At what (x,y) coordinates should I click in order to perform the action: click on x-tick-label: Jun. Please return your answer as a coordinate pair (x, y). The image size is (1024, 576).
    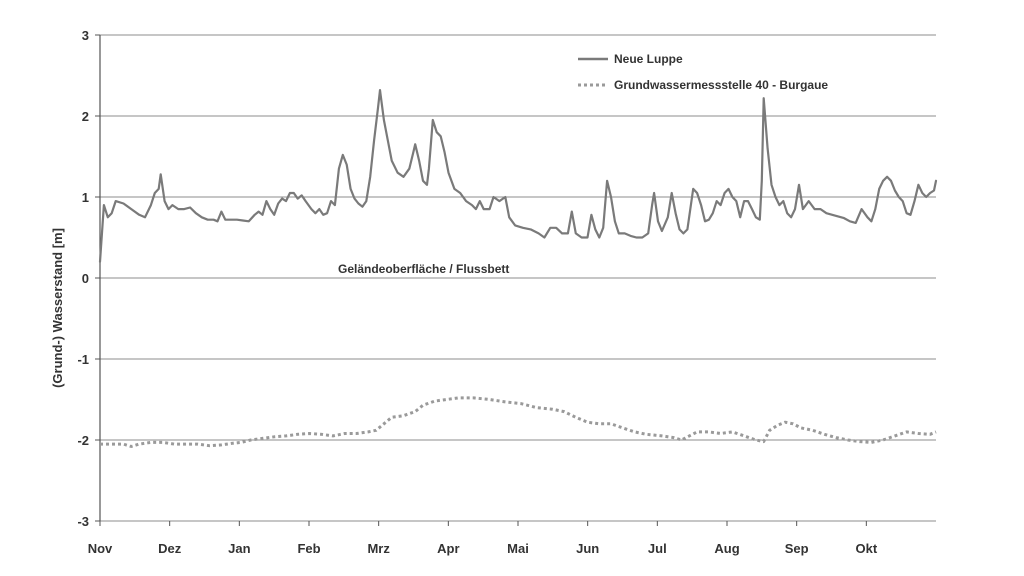
    Looking at the image, I should click on (587, 548).